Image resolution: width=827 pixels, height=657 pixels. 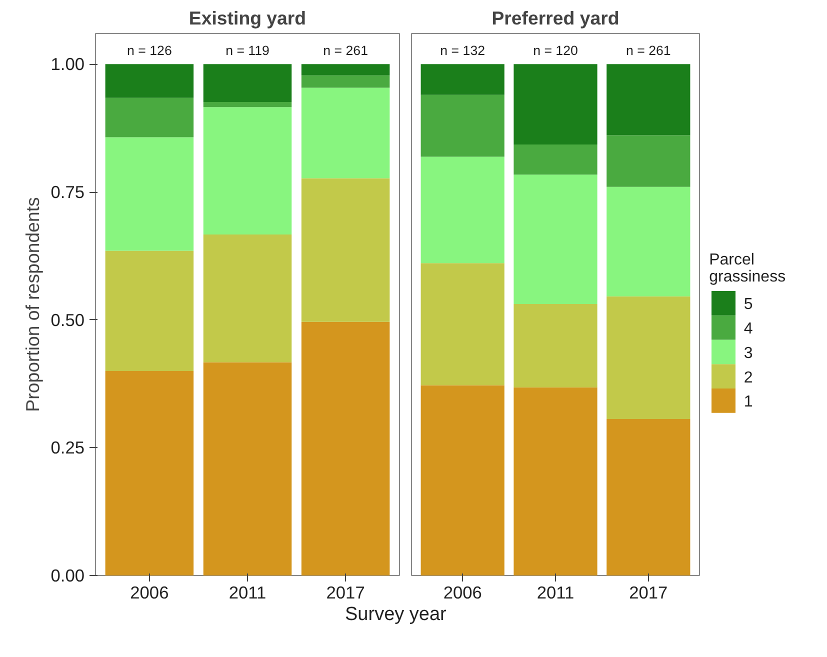 I want to click on legend-title: Parcel grassiness, so click(x=747, y=269).